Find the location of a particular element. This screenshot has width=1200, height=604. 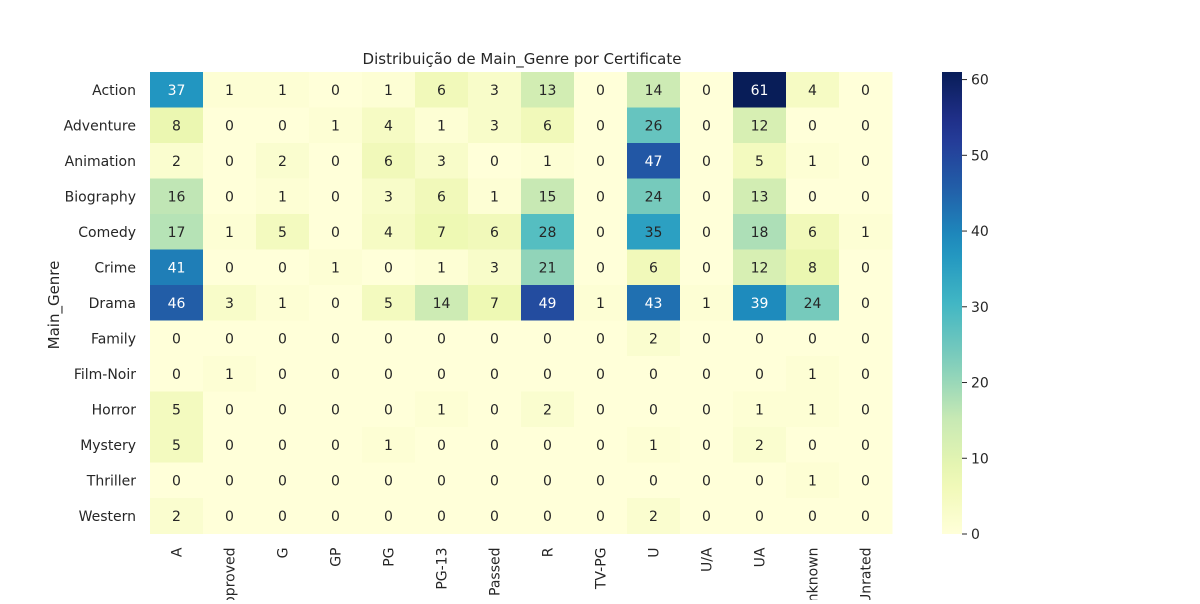

heatmap-cell-family-r is located at coordinates (548, 338).